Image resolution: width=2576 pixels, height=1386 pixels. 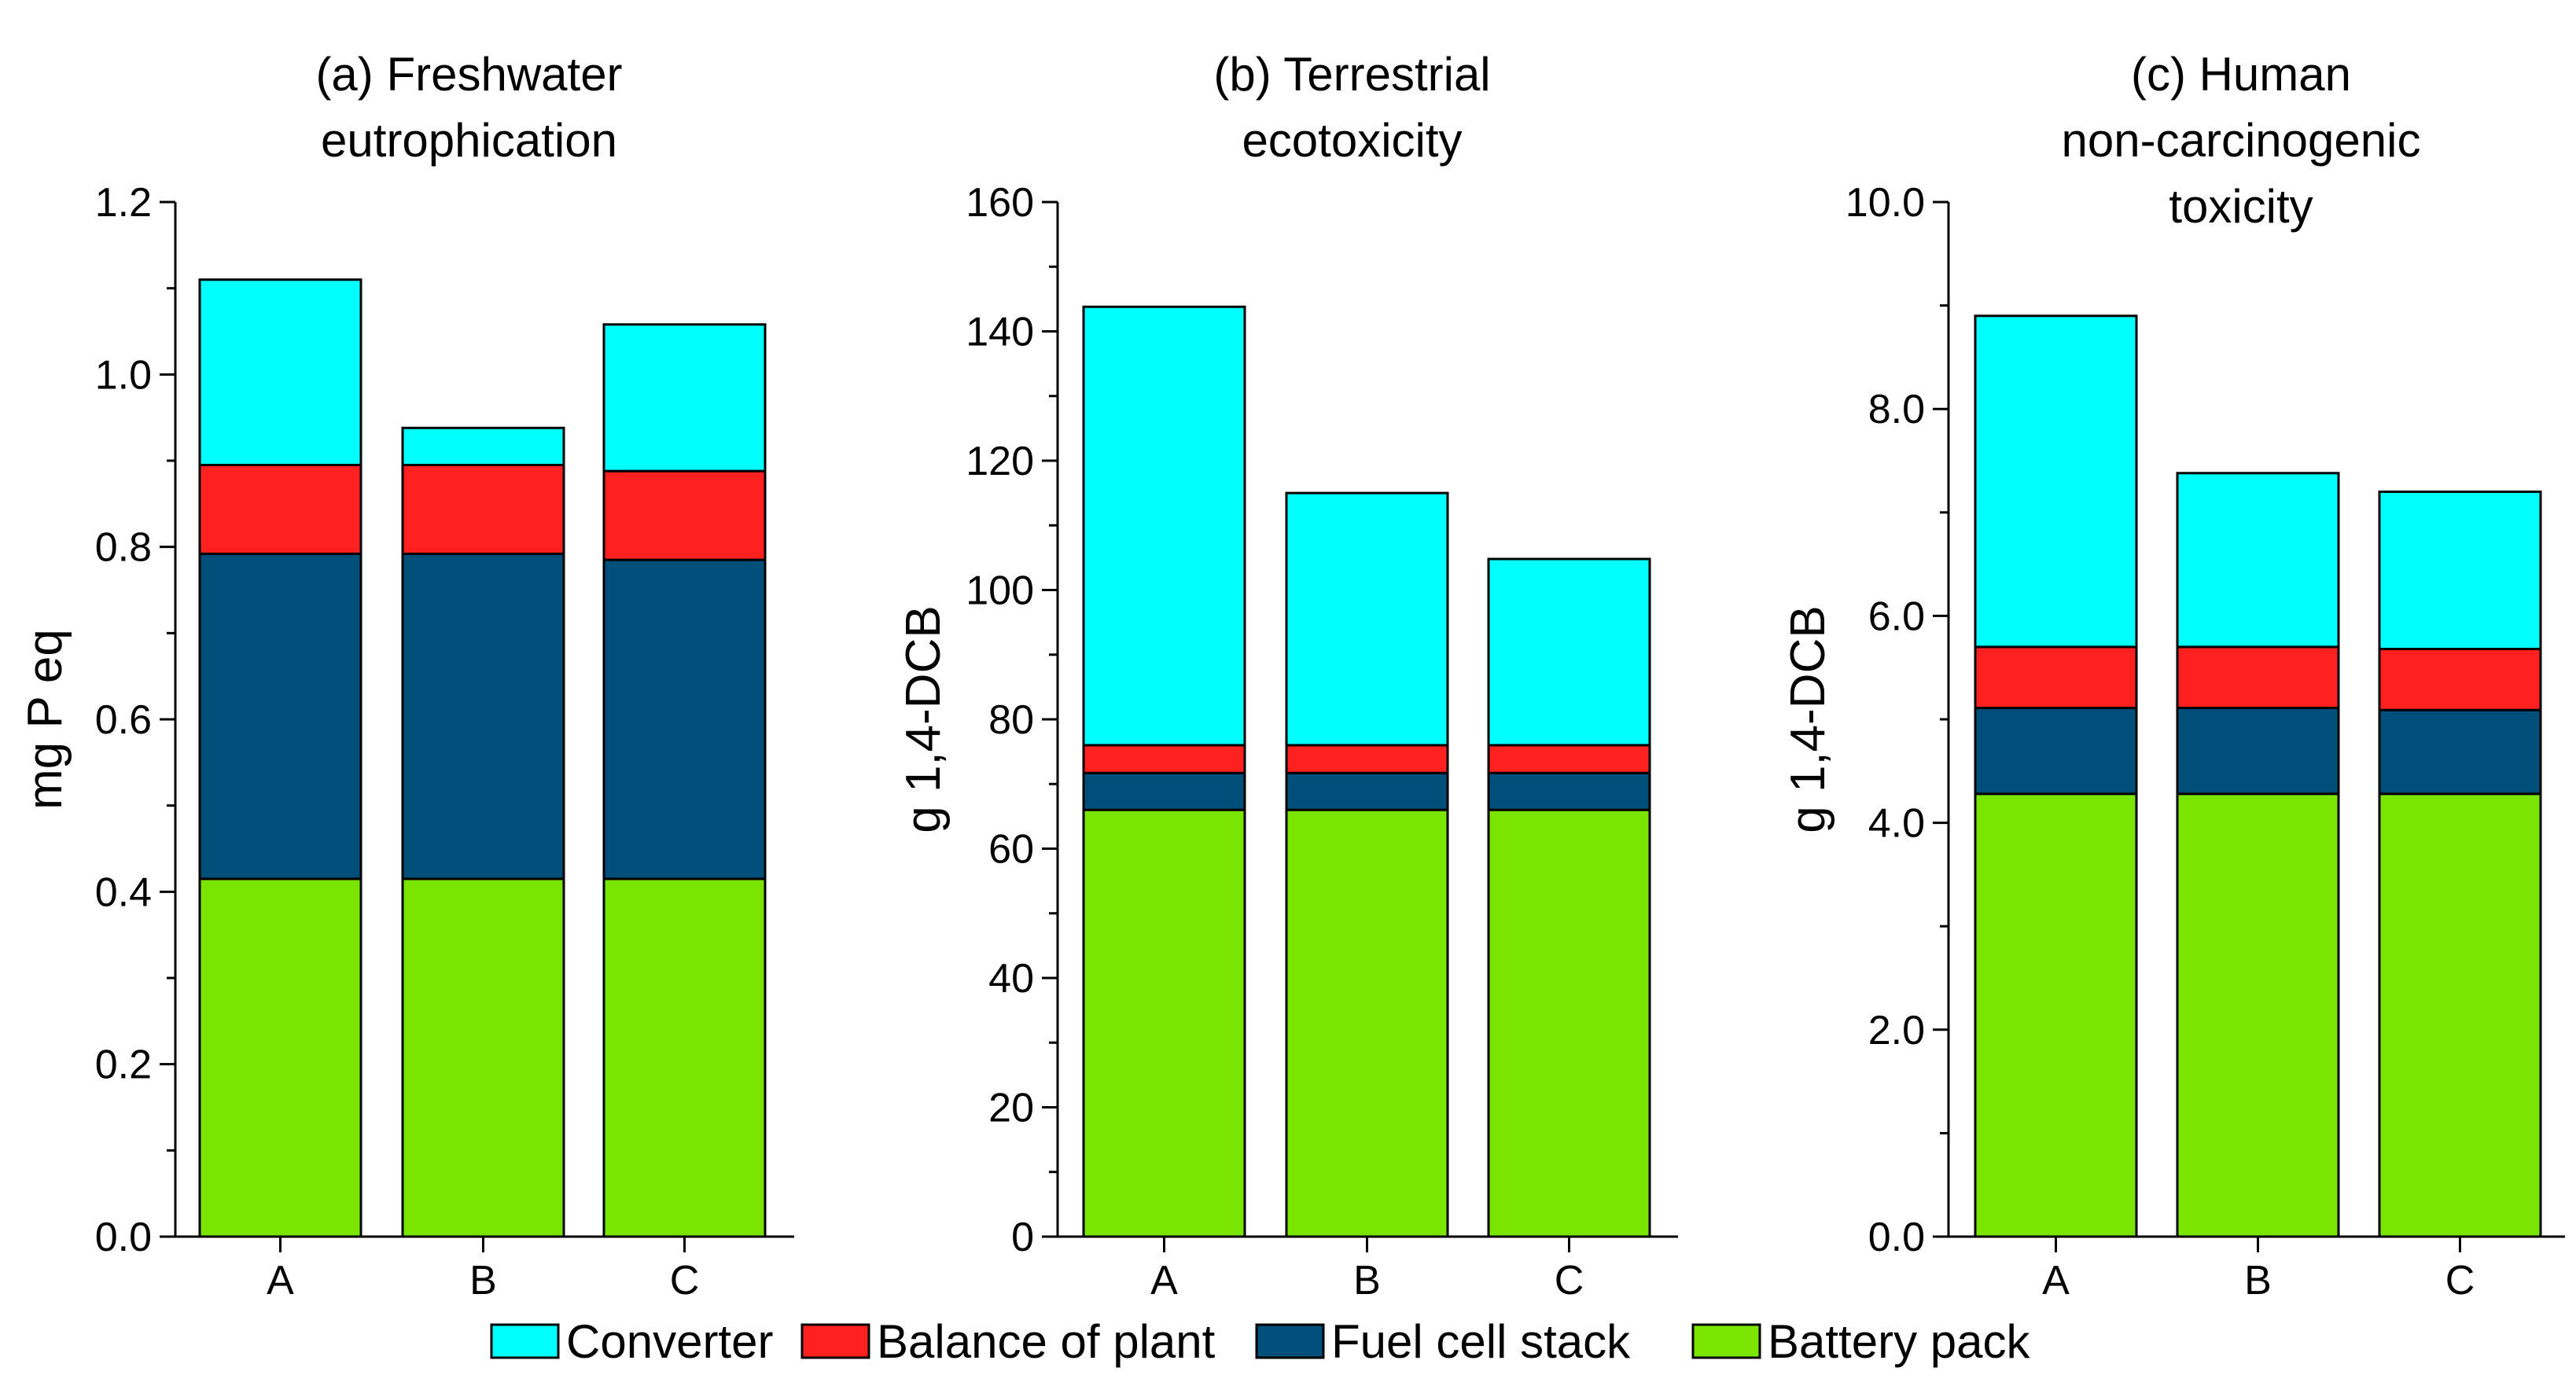 I want to click on y-tick-label: 40, so click(x=1011, y=979).